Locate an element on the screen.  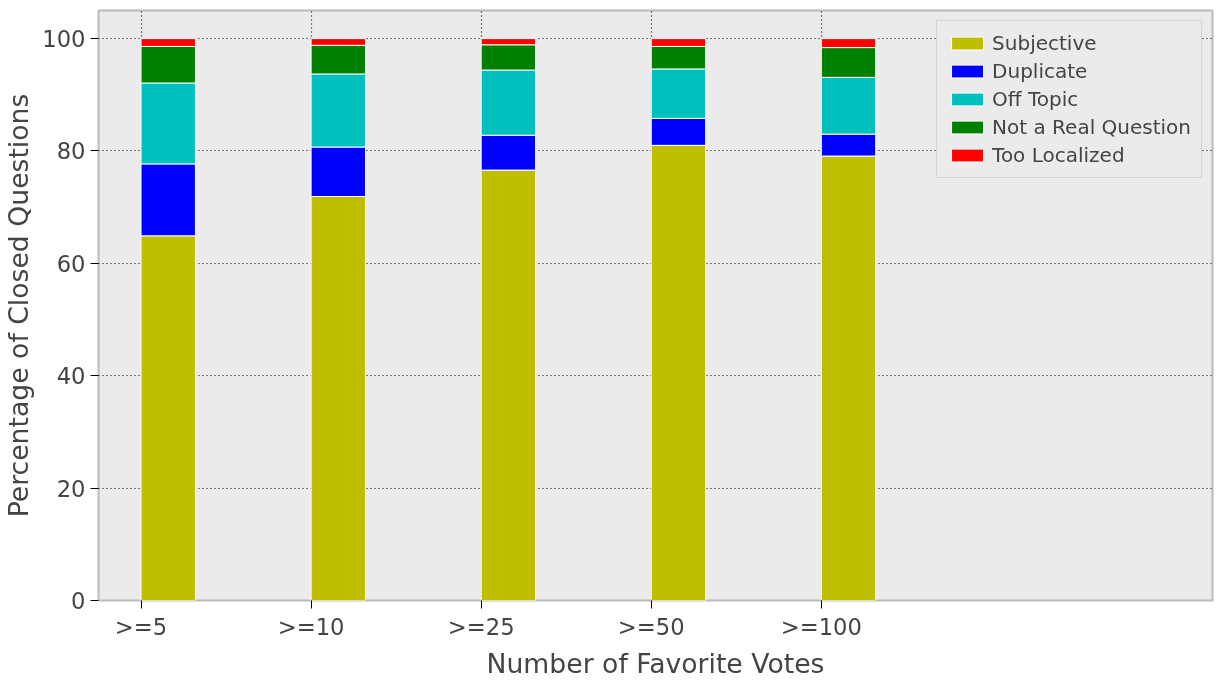
legend-label: Duplicate is located at coordinates (1040, 71).